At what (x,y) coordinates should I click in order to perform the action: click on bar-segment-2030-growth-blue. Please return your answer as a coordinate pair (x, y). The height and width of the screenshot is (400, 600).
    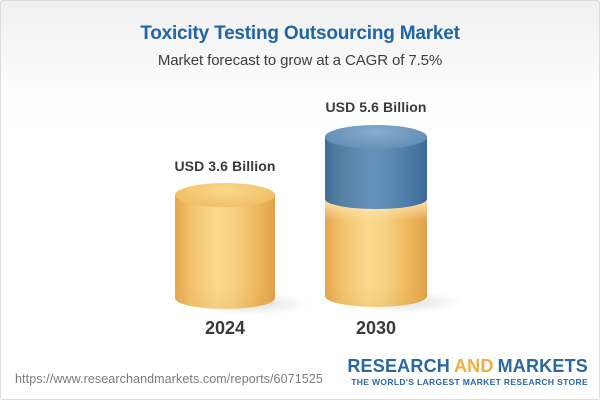
    Looking at the image, I should click on (376, 173).